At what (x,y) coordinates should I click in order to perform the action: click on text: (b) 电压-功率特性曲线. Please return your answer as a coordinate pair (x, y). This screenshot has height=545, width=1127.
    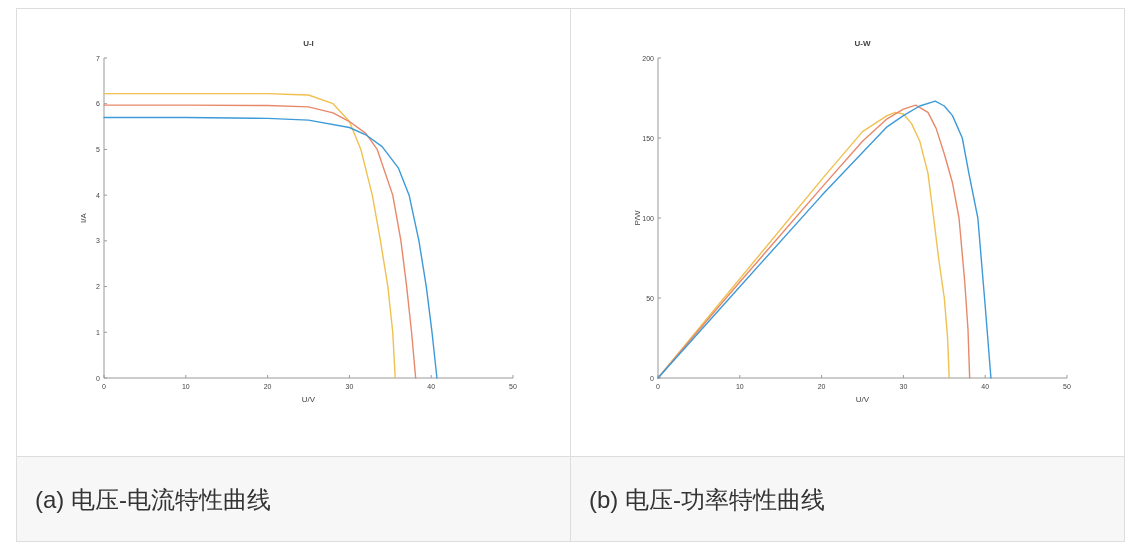
    Looking at the image, I should click on (847, 498).